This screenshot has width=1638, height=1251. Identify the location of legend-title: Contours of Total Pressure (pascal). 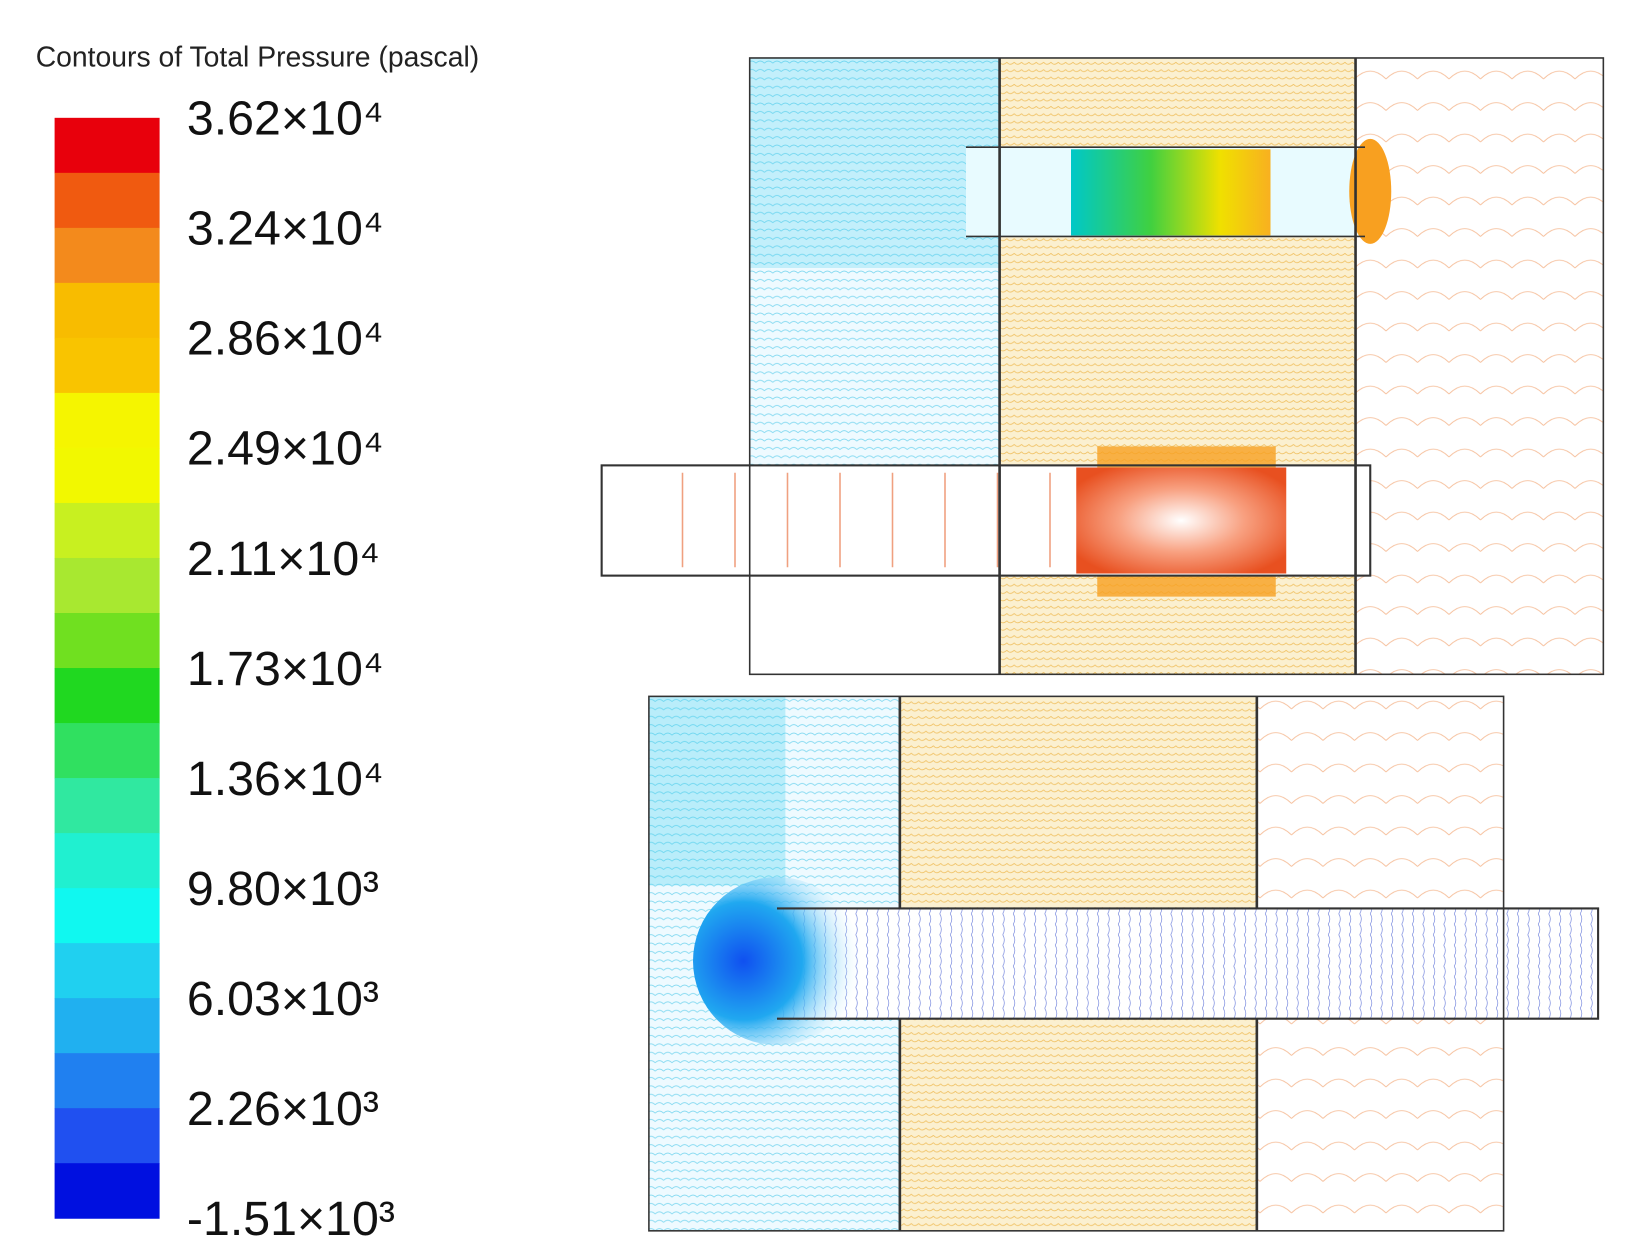
(257, 57).